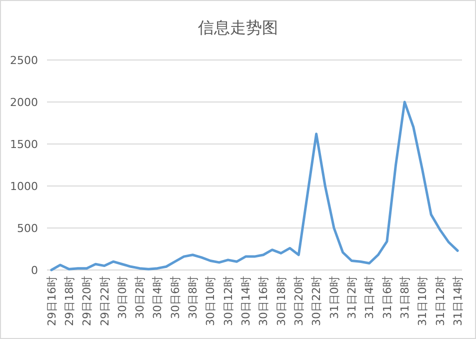 The height and width of the screenshot is (339, 476). I want to click on x-tick-label: 30日8时, so click(193, 297).